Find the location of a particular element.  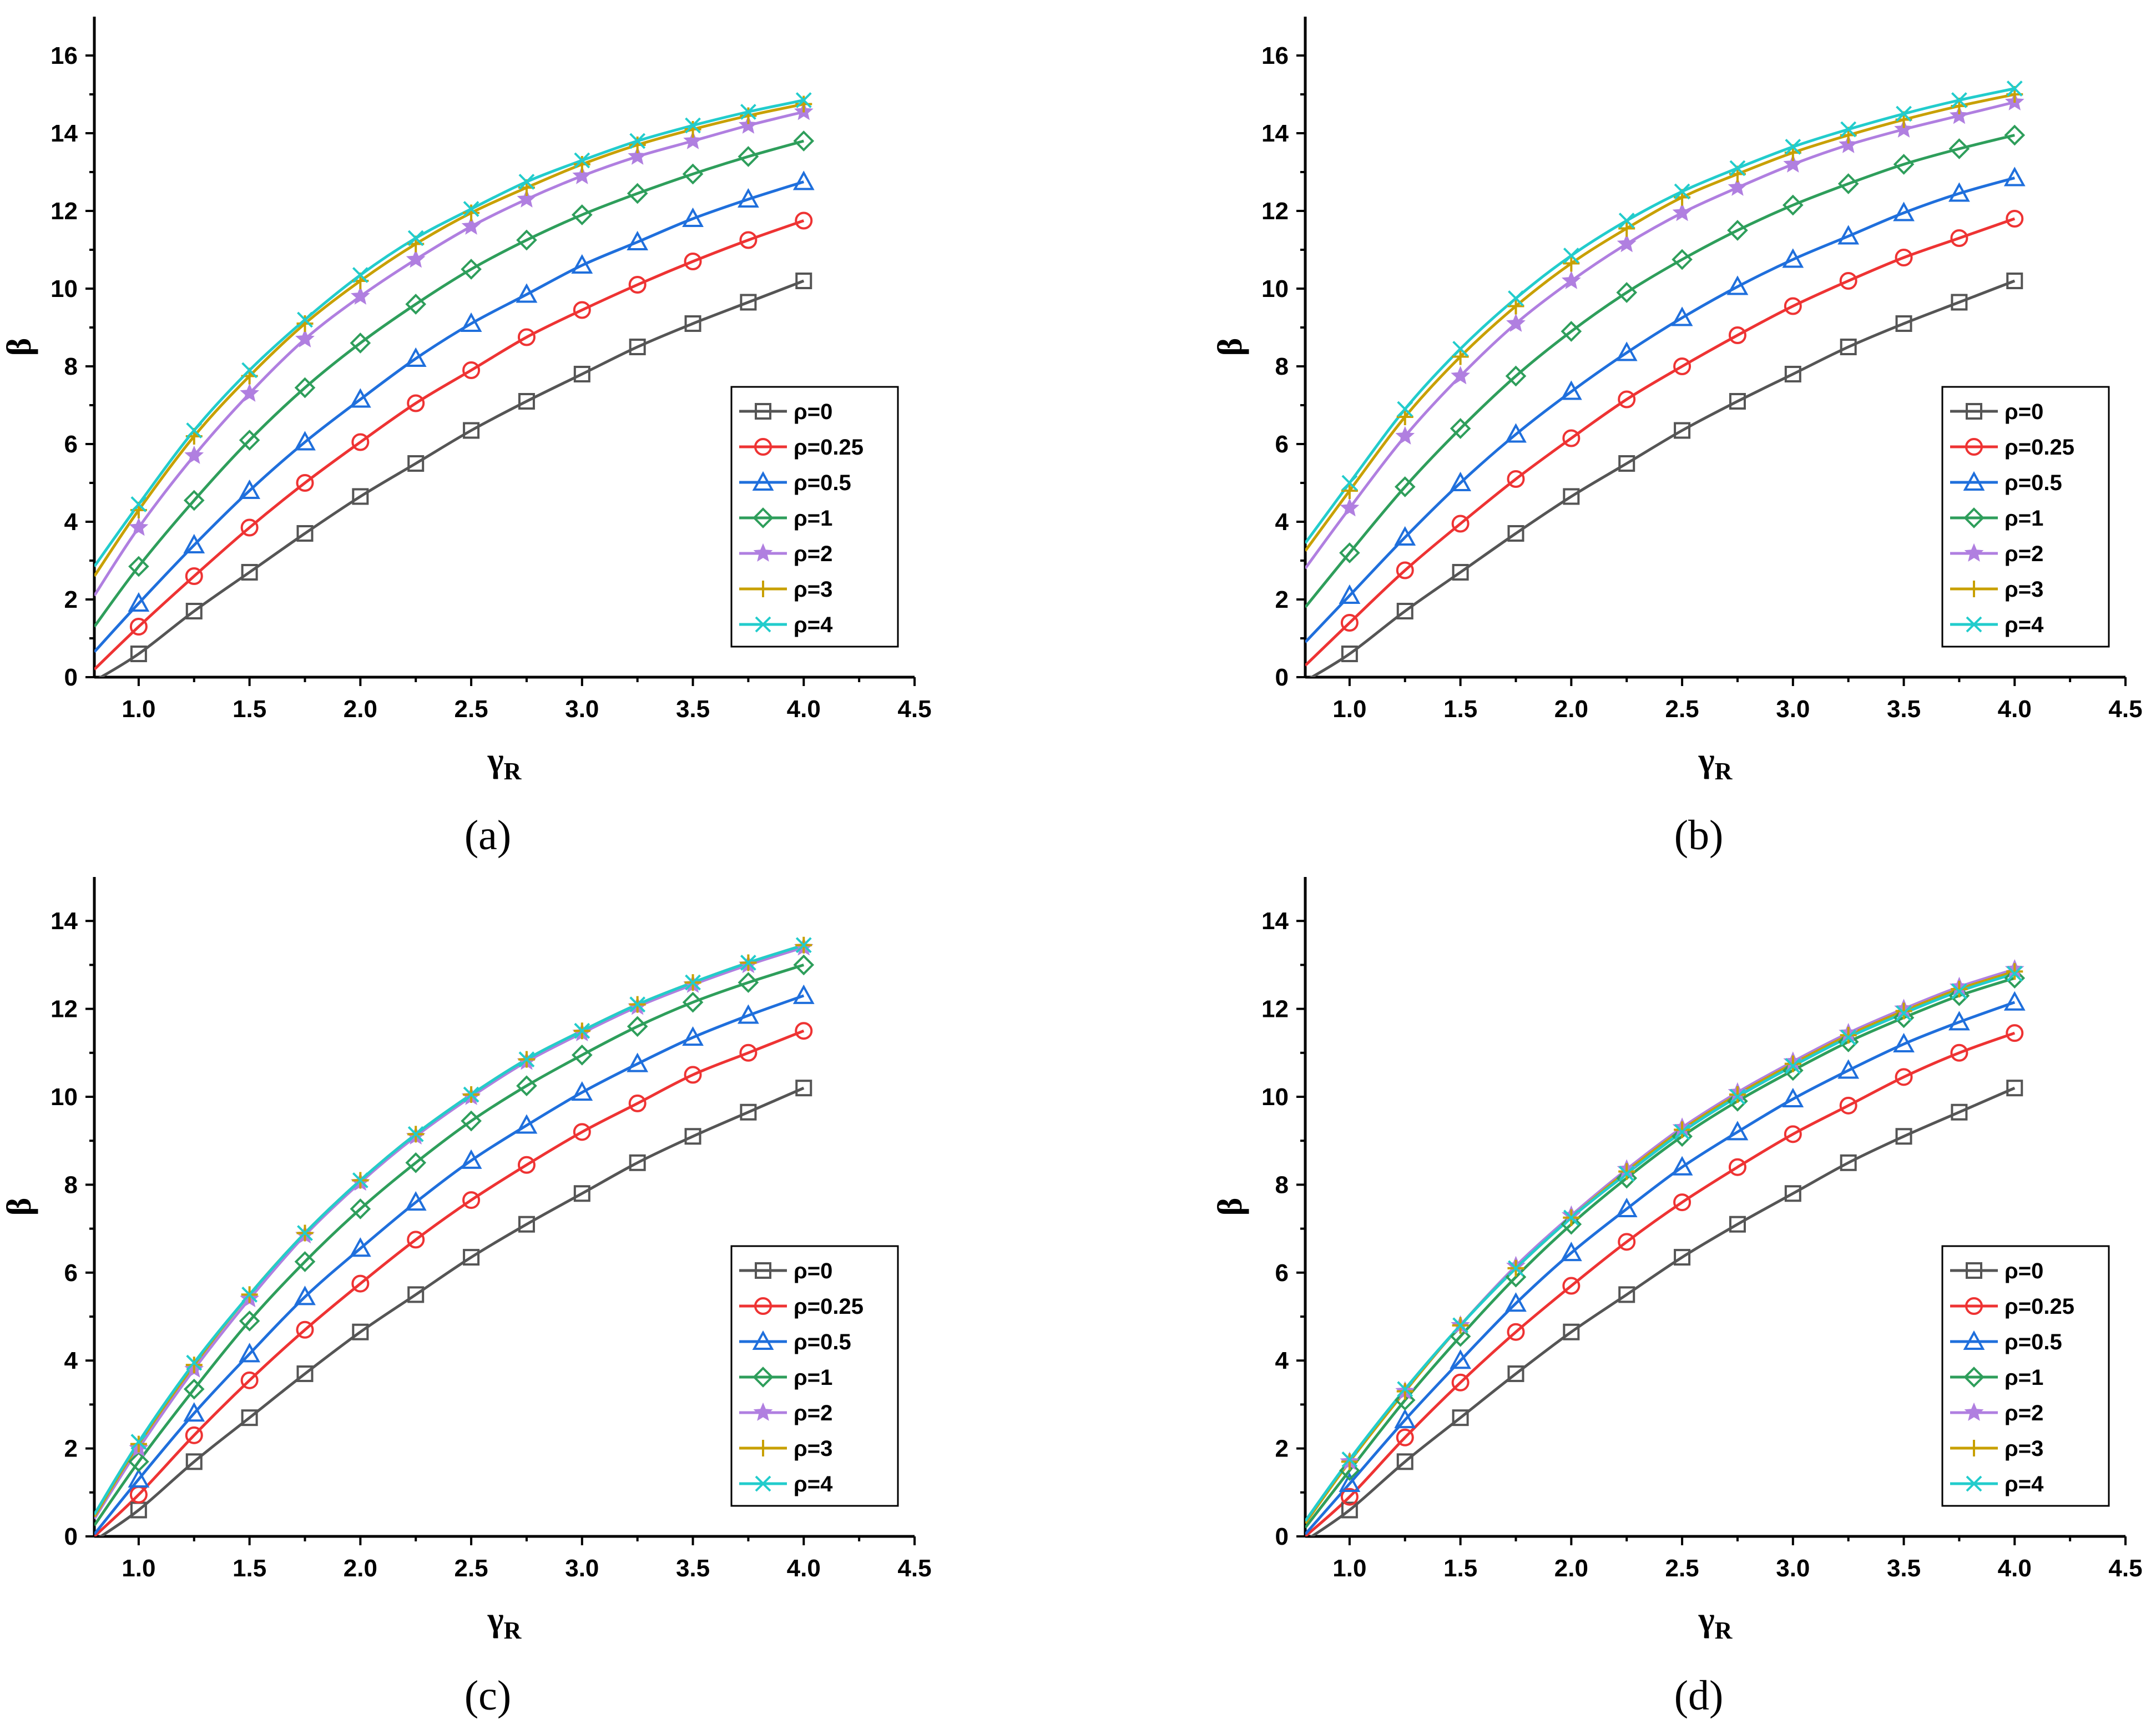

panel-label: (b) is located at coordinates (1699, 835).